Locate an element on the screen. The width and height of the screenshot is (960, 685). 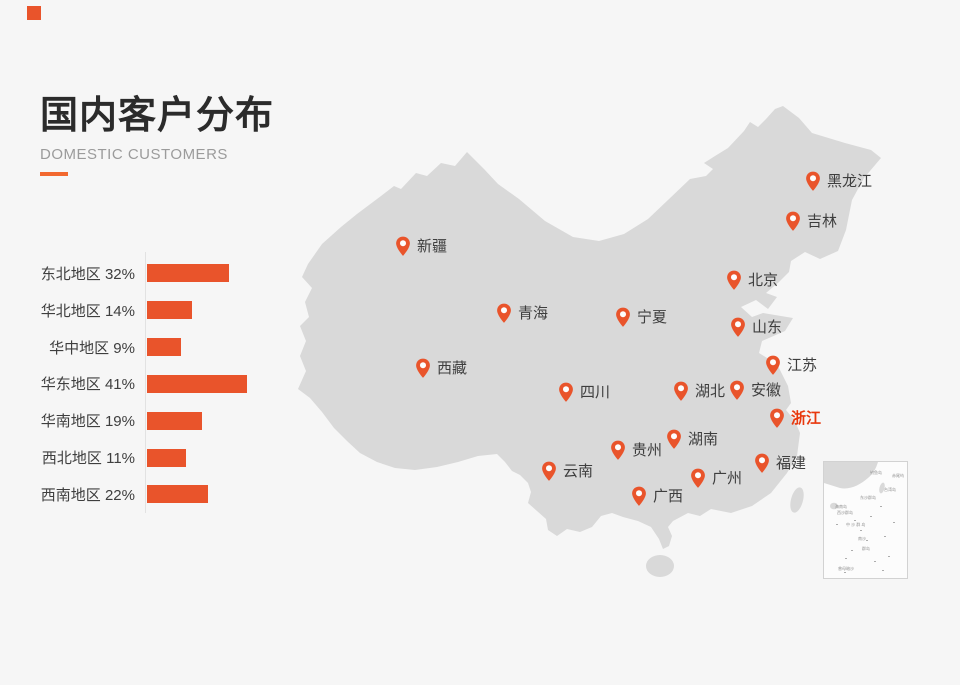
chart-row: 华中地区 9% is located at coordinates (160, 347).